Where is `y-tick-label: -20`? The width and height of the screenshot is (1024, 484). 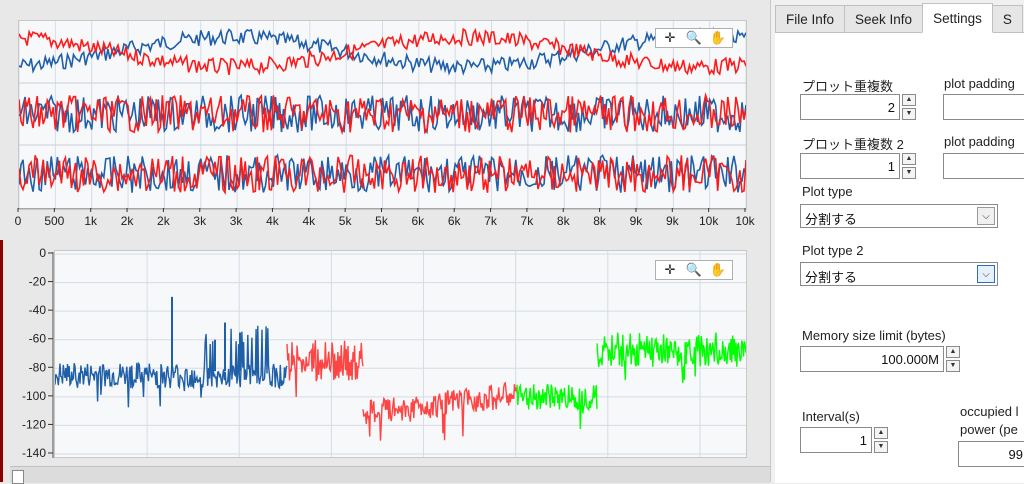 y-tick-label: -20 is located at coordinates (38, 282).